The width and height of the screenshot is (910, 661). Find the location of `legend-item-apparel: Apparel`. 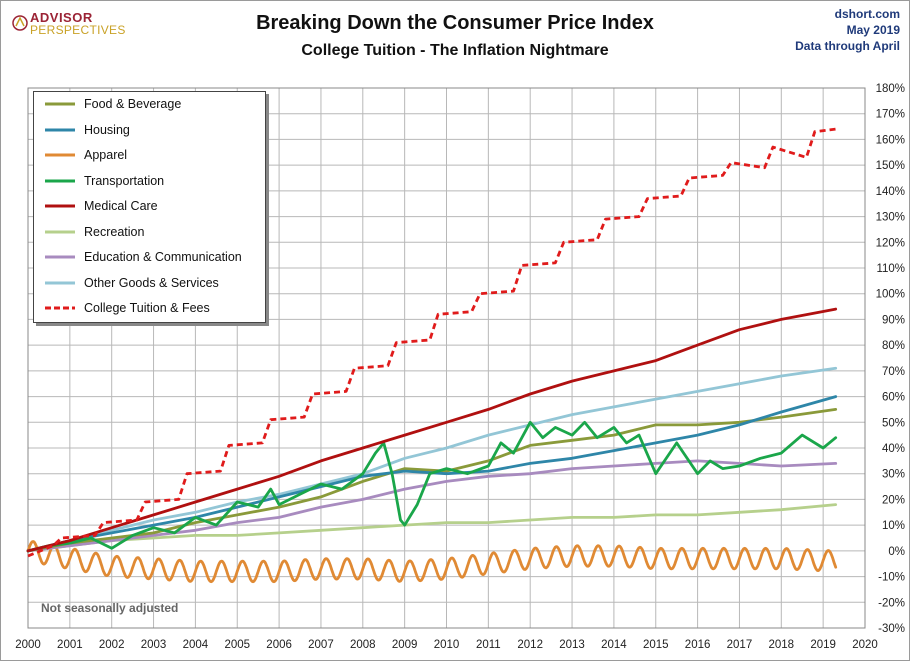

legend-item-apparel: Apparel is located at coordinates (85, 155).